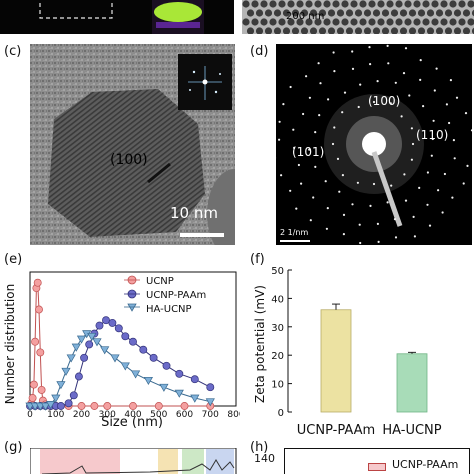 This screenshot has width=474, height=474. Describe the element at coordinates (132, 415) in the screenshot. I see `x-tick-label: 400` at that location.